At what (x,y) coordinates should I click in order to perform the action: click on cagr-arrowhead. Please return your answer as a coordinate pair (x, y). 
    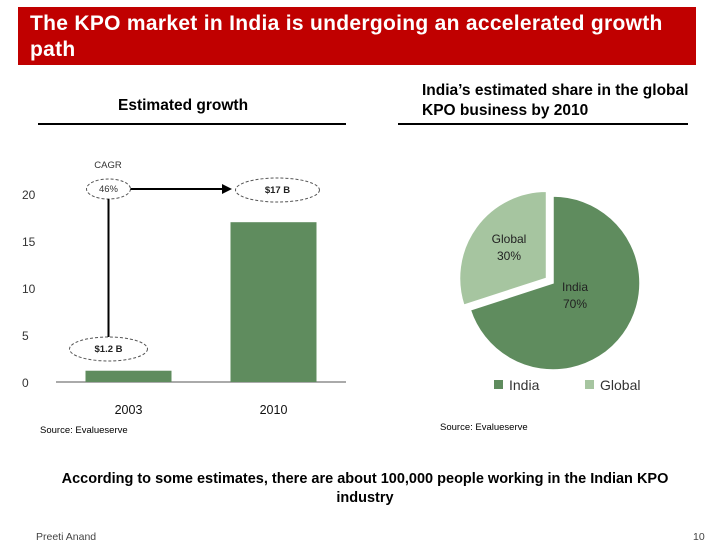
    Looking at the image, I should click on (227, 189).